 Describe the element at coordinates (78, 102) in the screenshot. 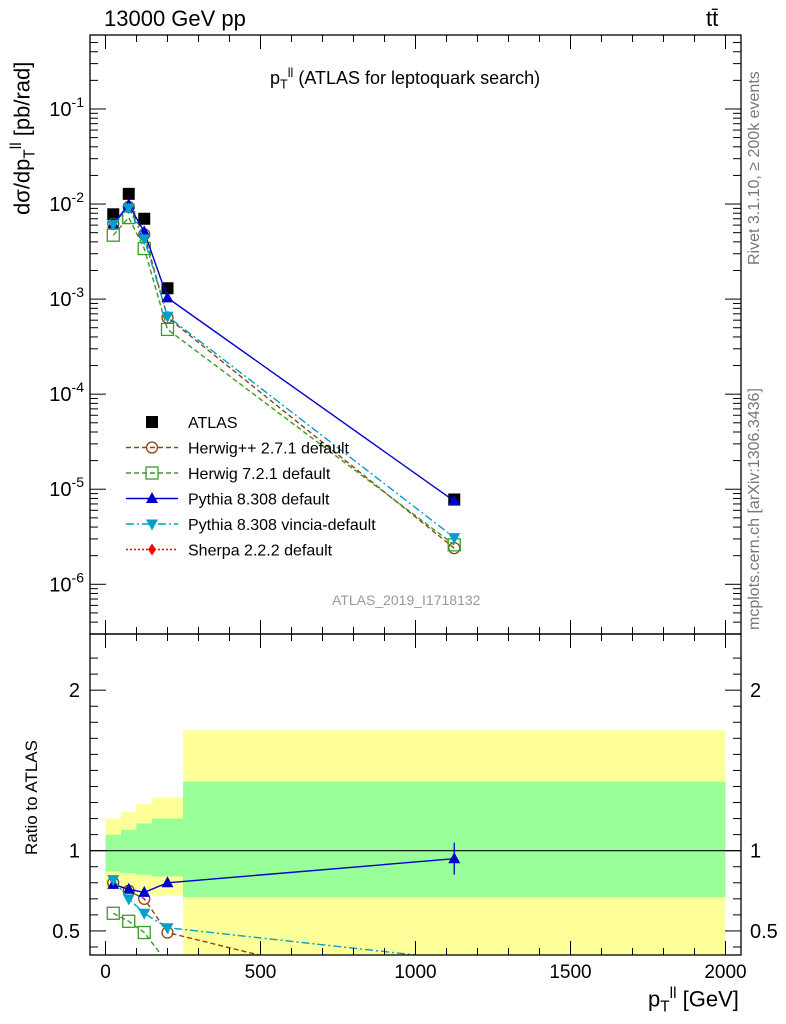

I see `y-tick-exponent: -1` at that location.